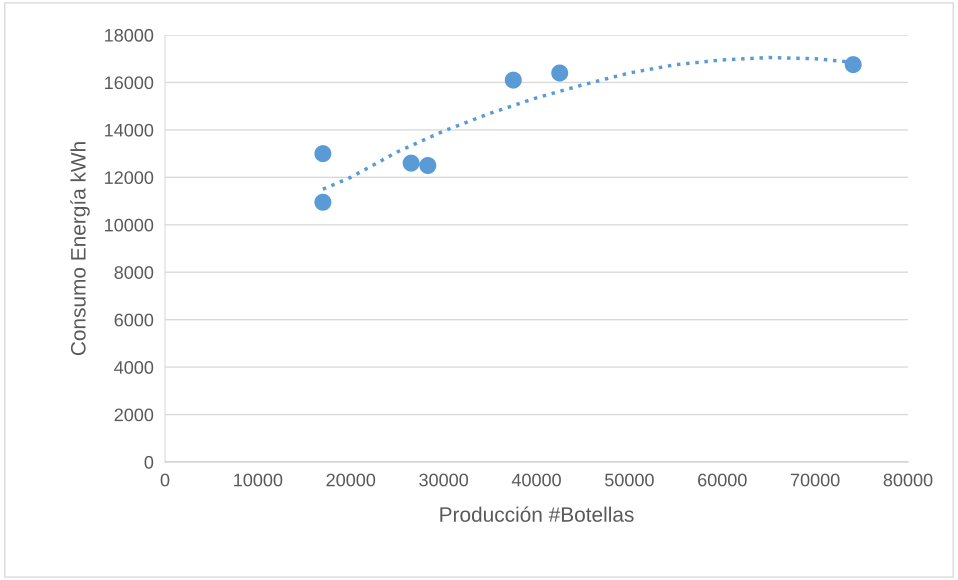  I want to click on y-tick-label: 12000, so click(129, 177).